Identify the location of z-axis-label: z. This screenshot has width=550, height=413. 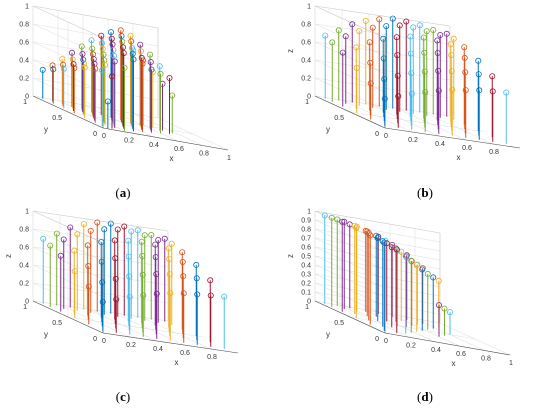
(290, 51).